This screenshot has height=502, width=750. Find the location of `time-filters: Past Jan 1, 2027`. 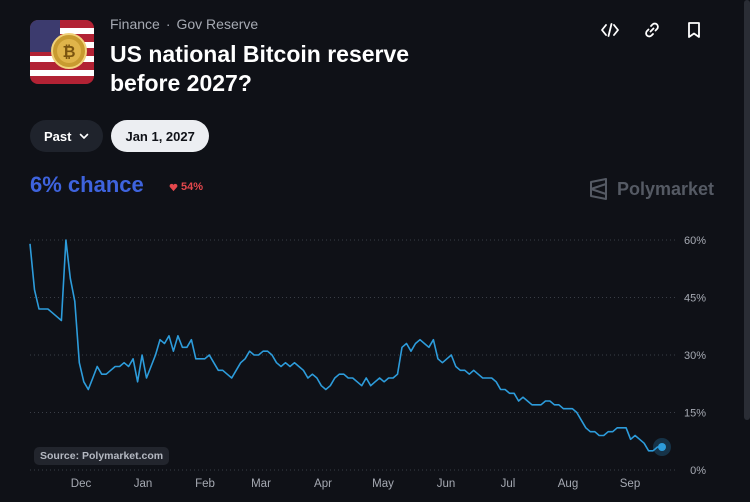

time-filters: Past Jan 1, 2027 is located at coordinates (119, 136).